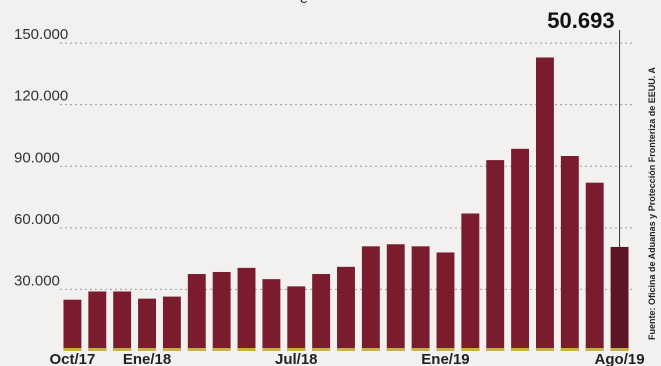 The width and height of the screenshot is (661, 366). Describe the element at coordinates (73, 358) in the screenshot. I see `x-tick-label: Oct/17` at that location.